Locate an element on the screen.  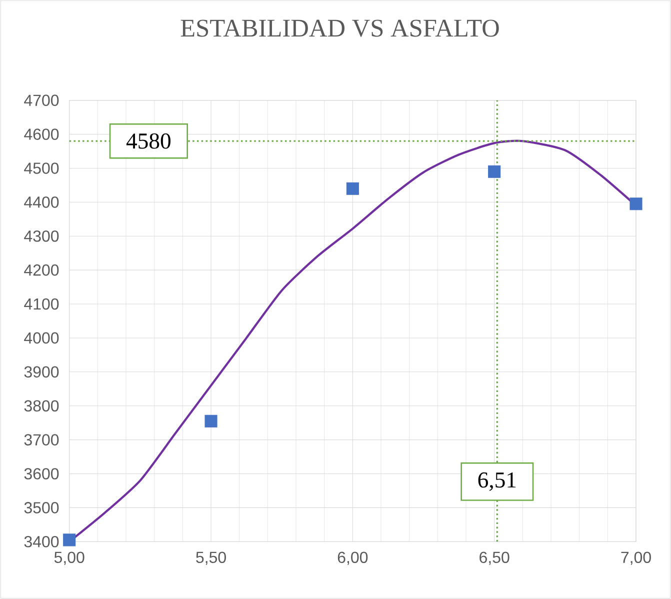
y-tick-label: 4200 is located at coordinates (41, 270).